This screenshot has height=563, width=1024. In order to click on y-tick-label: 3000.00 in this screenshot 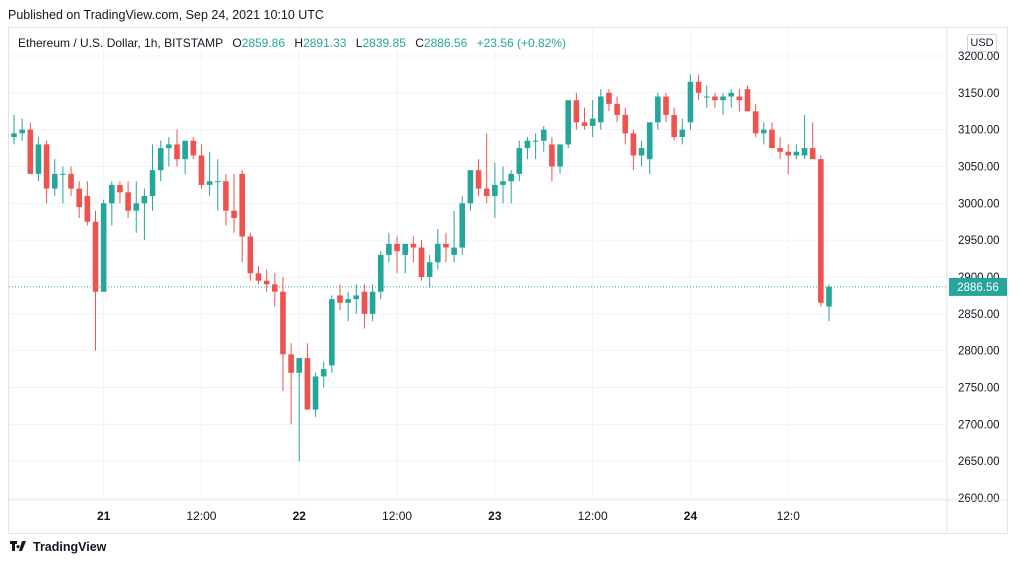, I will do `click(979, 204)`.